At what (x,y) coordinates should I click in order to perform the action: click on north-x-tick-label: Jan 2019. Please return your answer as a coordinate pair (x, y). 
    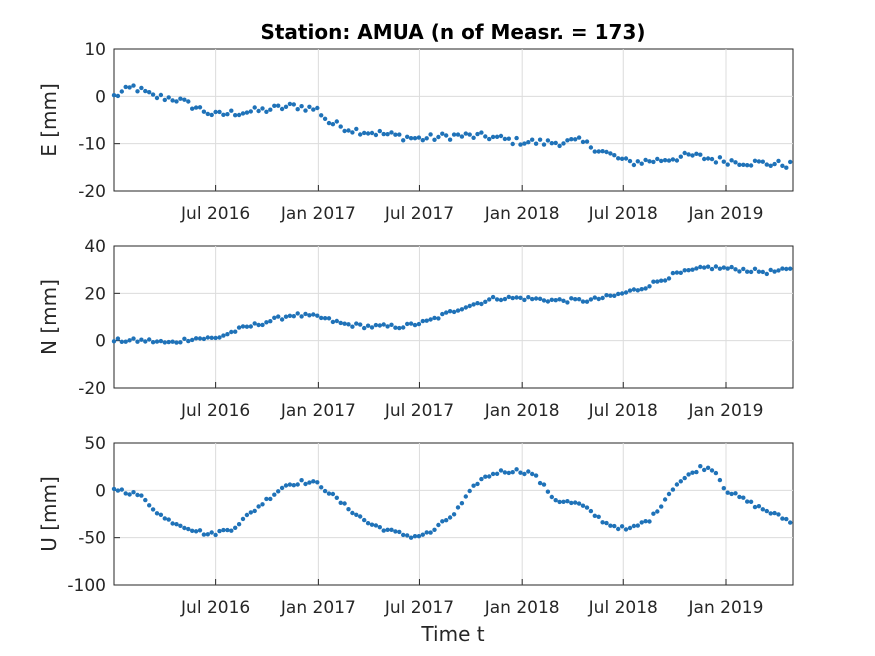
    Looking at the image, I should click on (726, 411).